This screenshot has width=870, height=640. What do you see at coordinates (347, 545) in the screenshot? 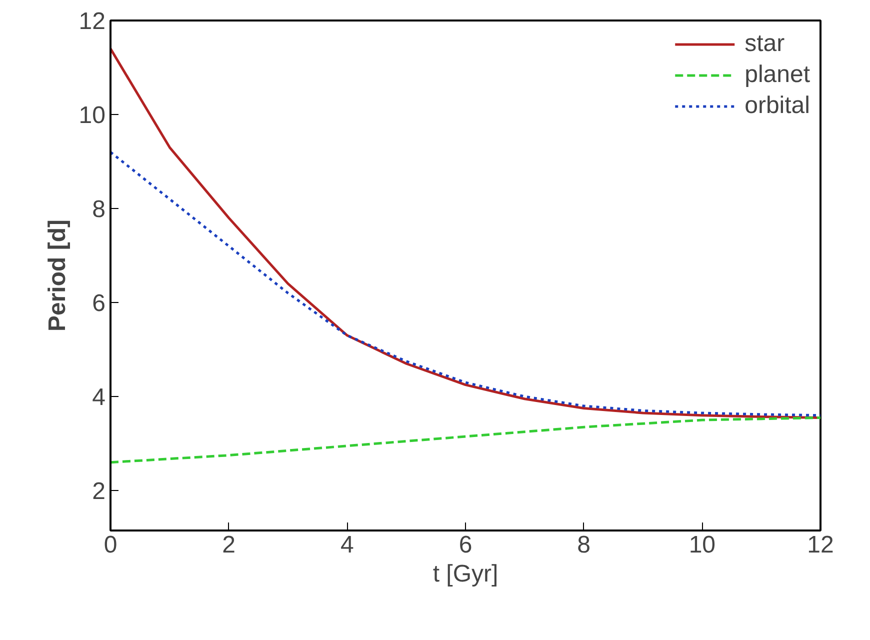
I see `x-tick-label: 4` at bounding box center [347, 545].